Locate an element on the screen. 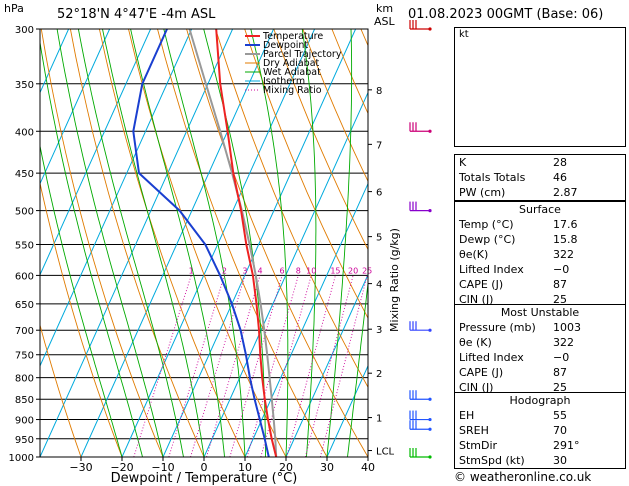 This screenshot has width=629, height=486. km-tick-label: 5 is located at coordinates (379, 238).